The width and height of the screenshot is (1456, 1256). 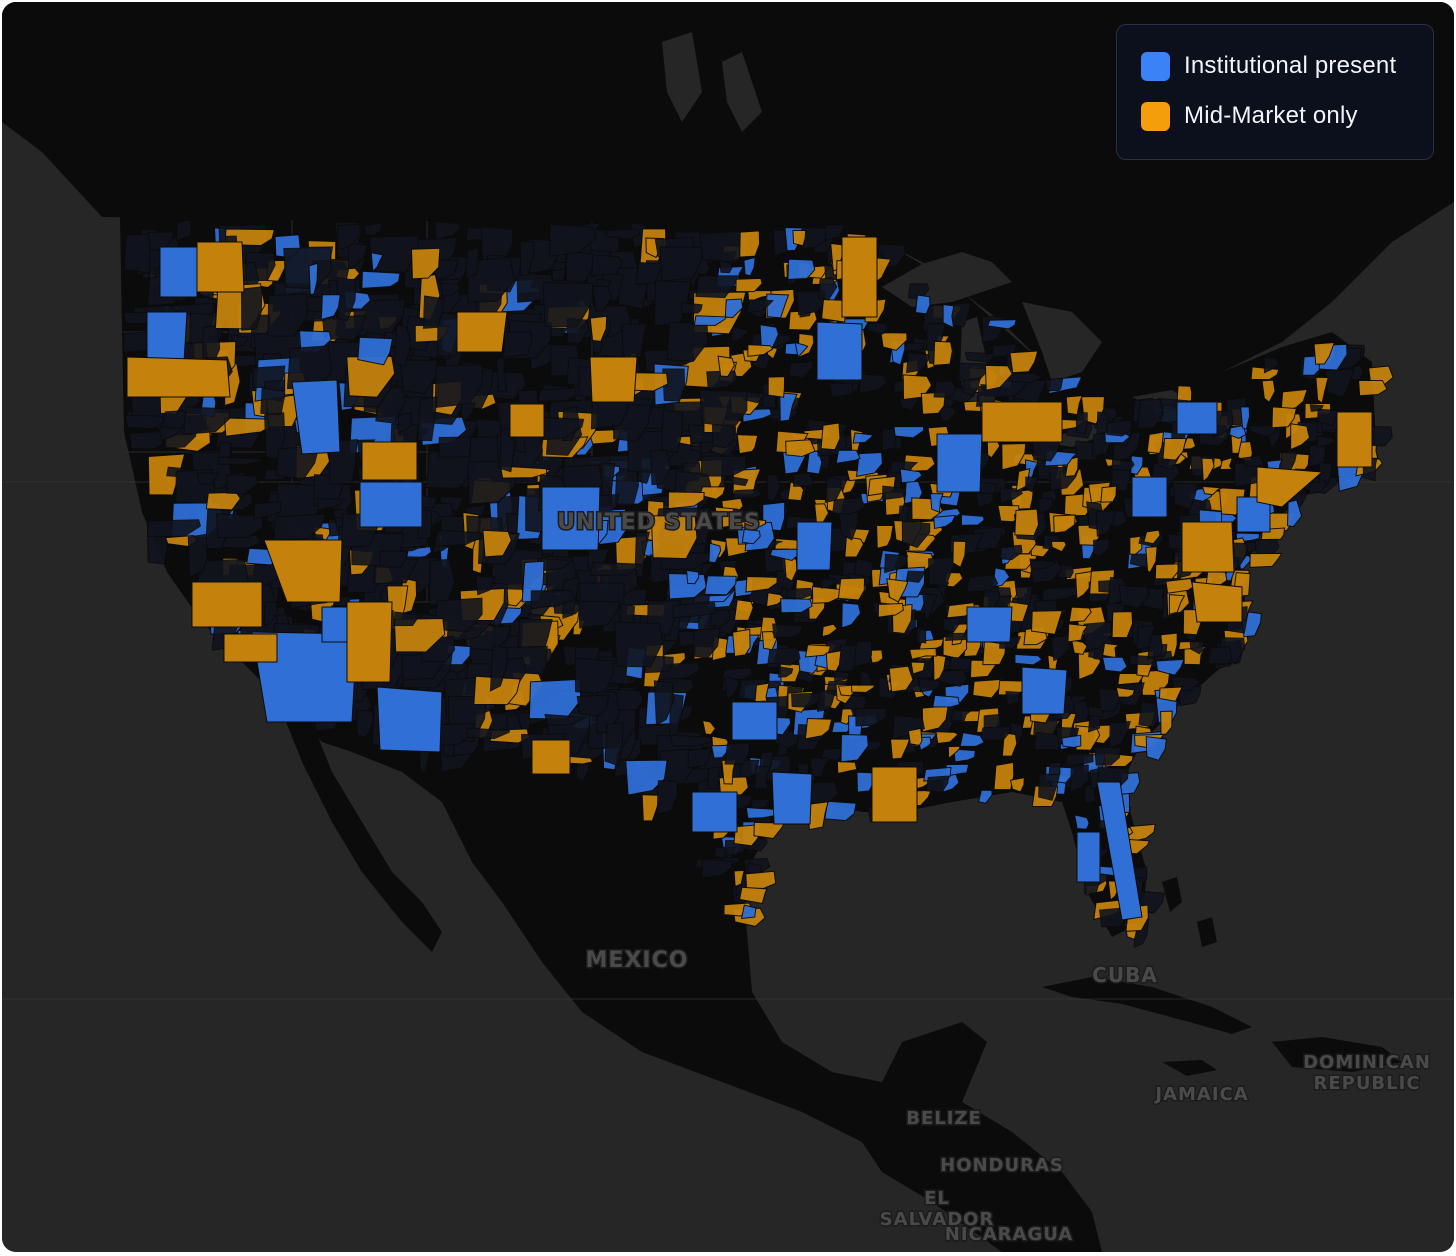 What do you see at coordinates (1155, 66) in the screenshot?
I see `legend-swatch-institutional` at bounding box center [1155, 66].